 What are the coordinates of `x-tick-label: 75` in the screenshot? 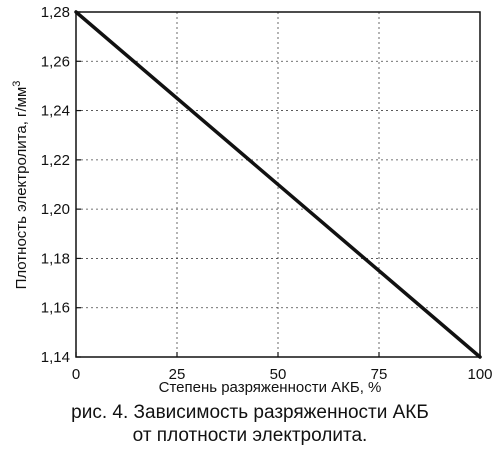 It's located at (379, 374).